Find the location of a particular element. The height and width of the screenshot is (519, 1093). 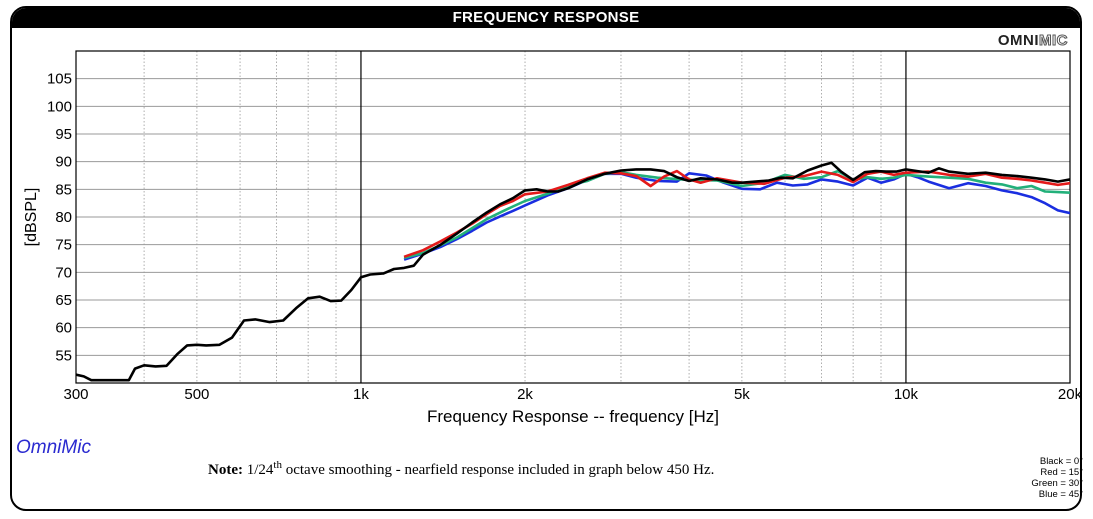

x-tick-label: 20k is located at coordinates (1070, 394).